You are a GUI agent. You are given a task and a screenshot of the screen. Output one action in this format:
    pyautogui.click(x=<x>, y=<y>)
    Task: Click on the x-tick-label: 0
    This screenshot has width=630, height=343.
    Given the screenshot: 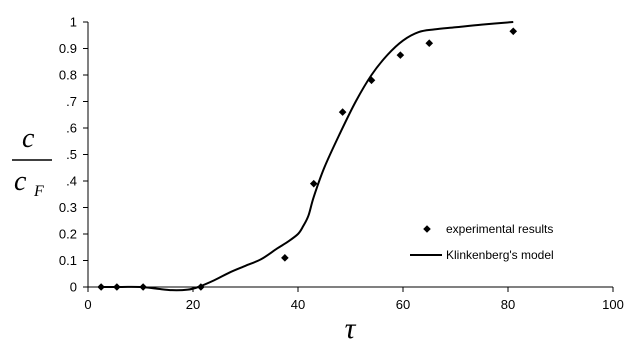 What is the action you would take?
    pyautogui.click(x=87, y=304)
    